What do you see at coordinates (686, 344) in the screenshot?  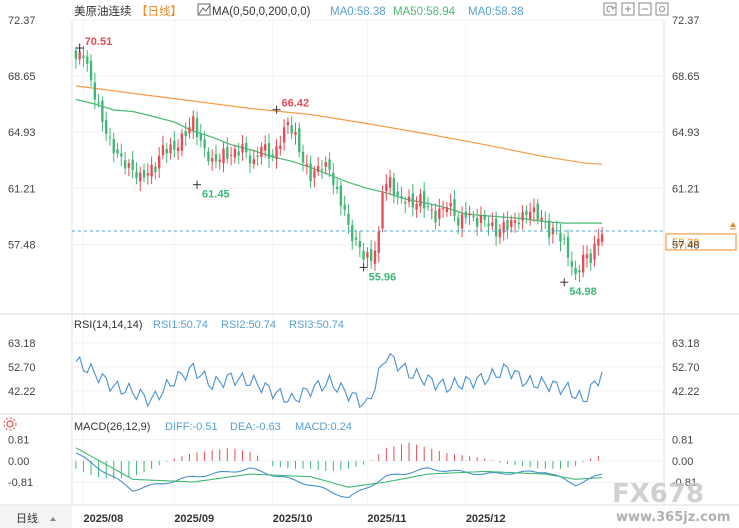 I see `rsi-tick-right: 63.18` at bounding box center [686, 344].